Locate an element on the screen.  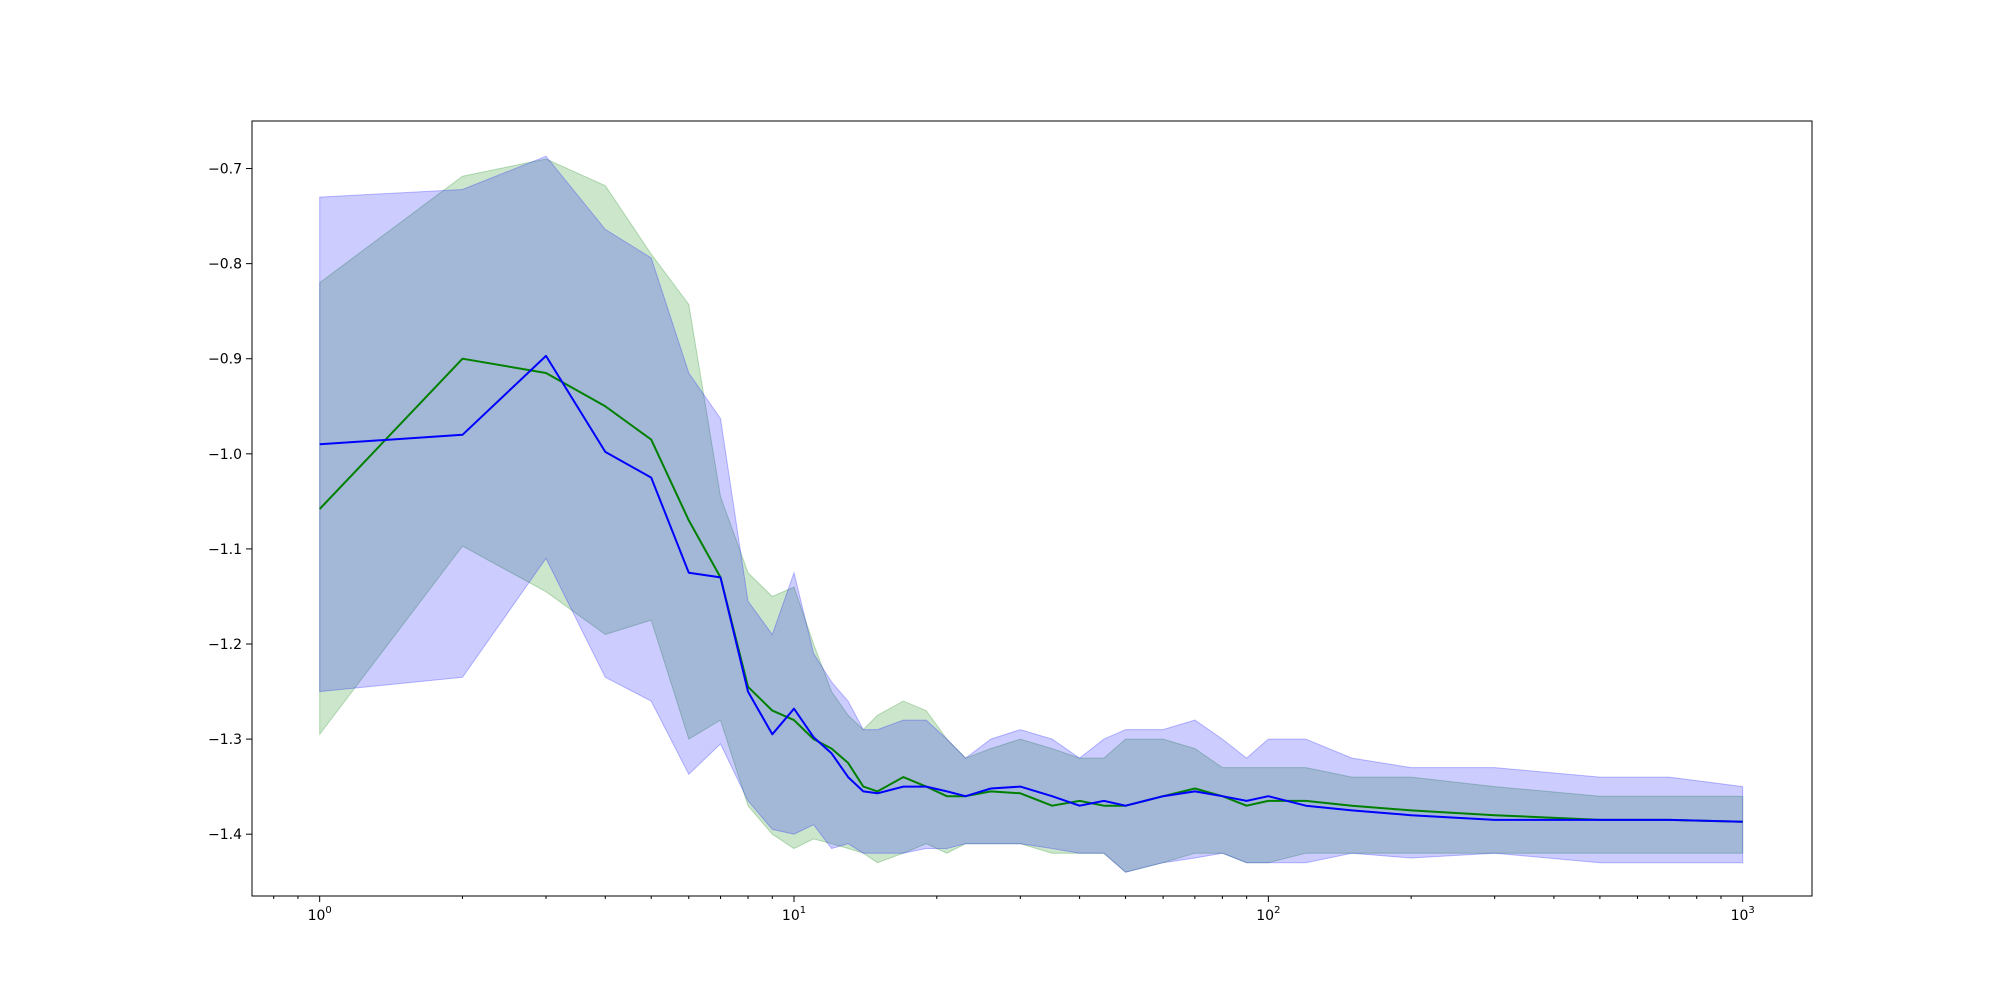
y-tick-label: −1.2 is located at coordinates (225, 645).